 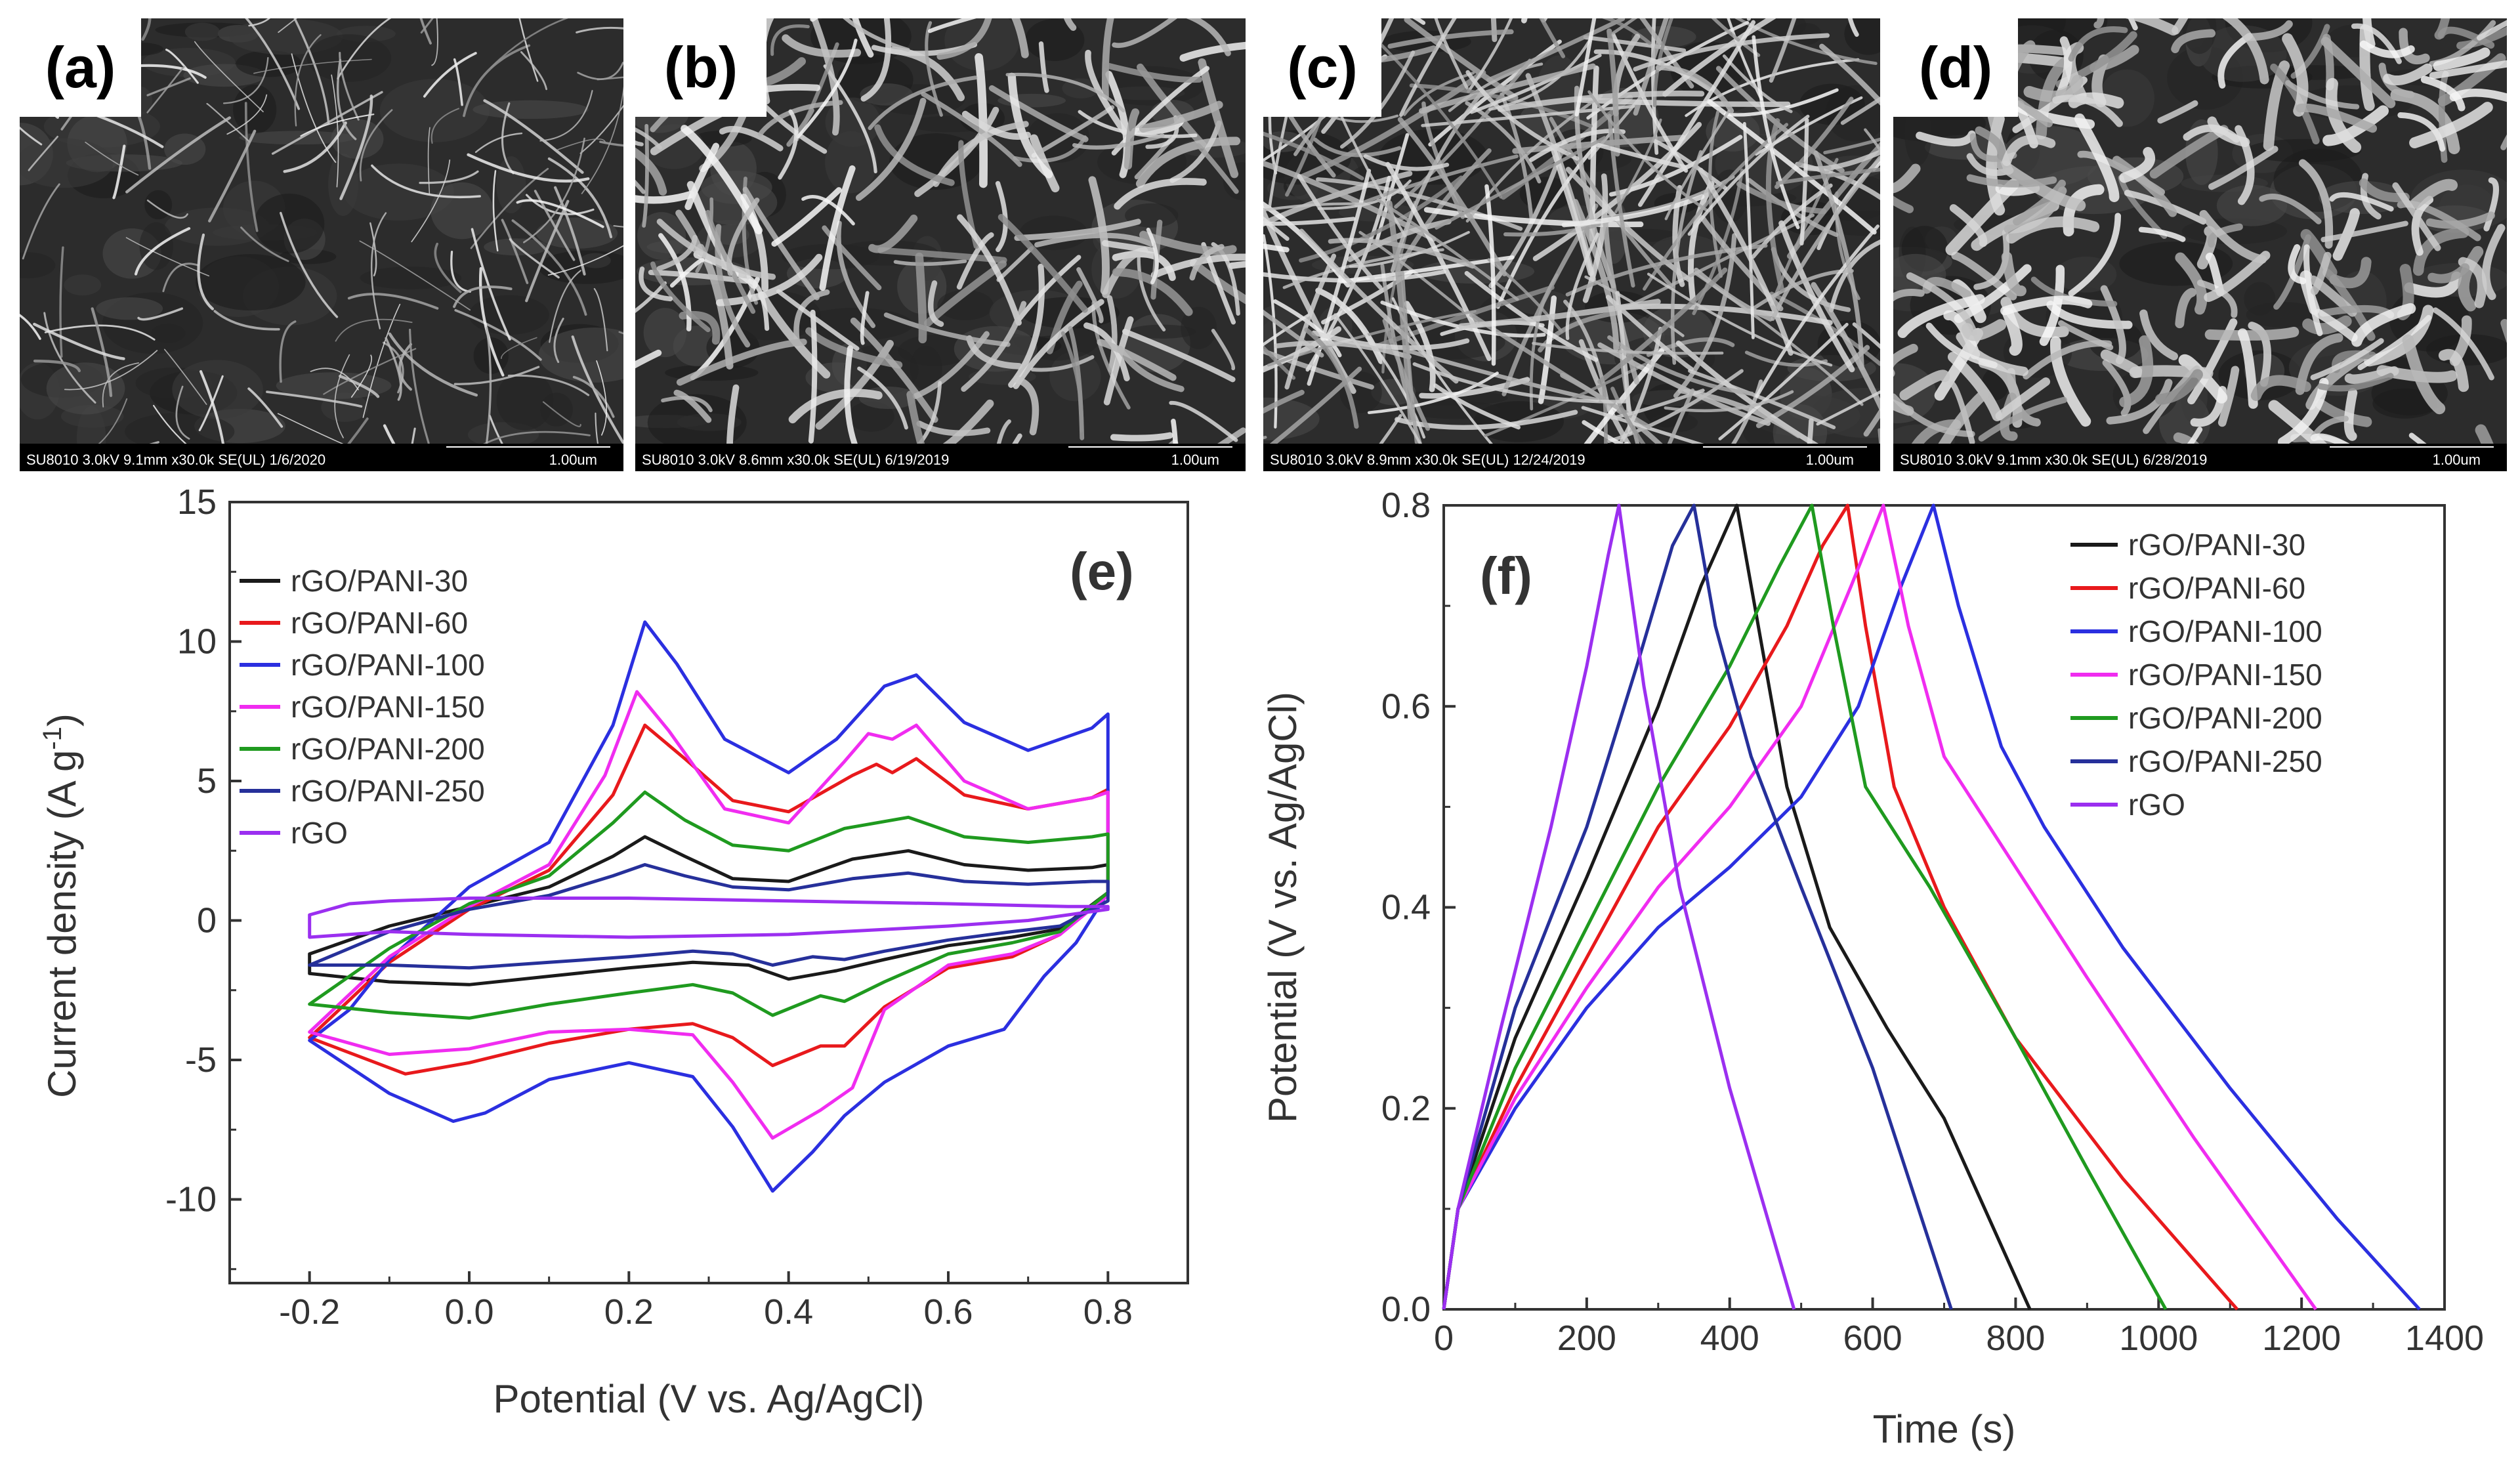 I want to click on gcd-x-tick-label: 0, so click(x=1444, y=1338).